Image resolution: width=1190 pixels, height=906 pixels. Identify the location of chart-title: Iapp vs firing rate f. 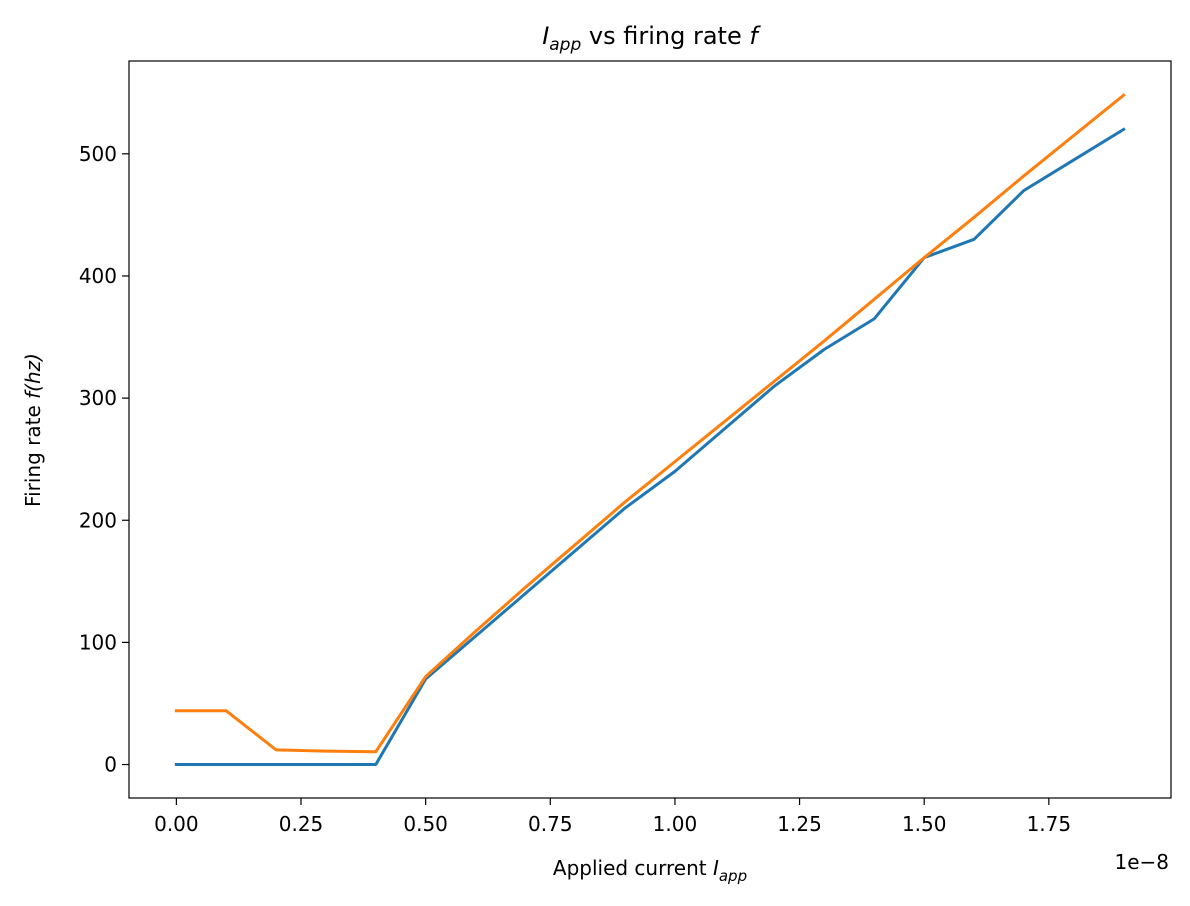
(651, 38).